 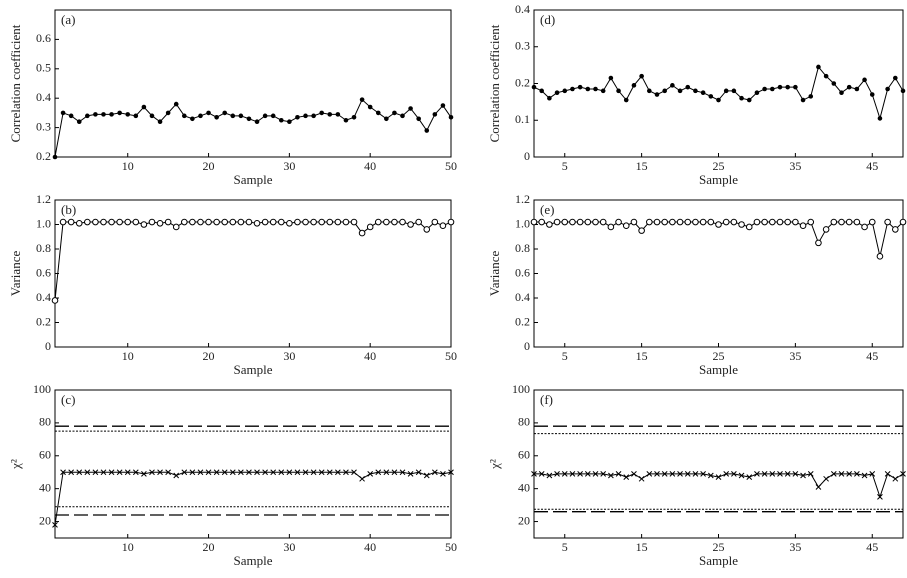 What do you see at coordinates (289, 547) in the screenshot?
I see `x-tick-label: 30` at bounding box center [289, 547].